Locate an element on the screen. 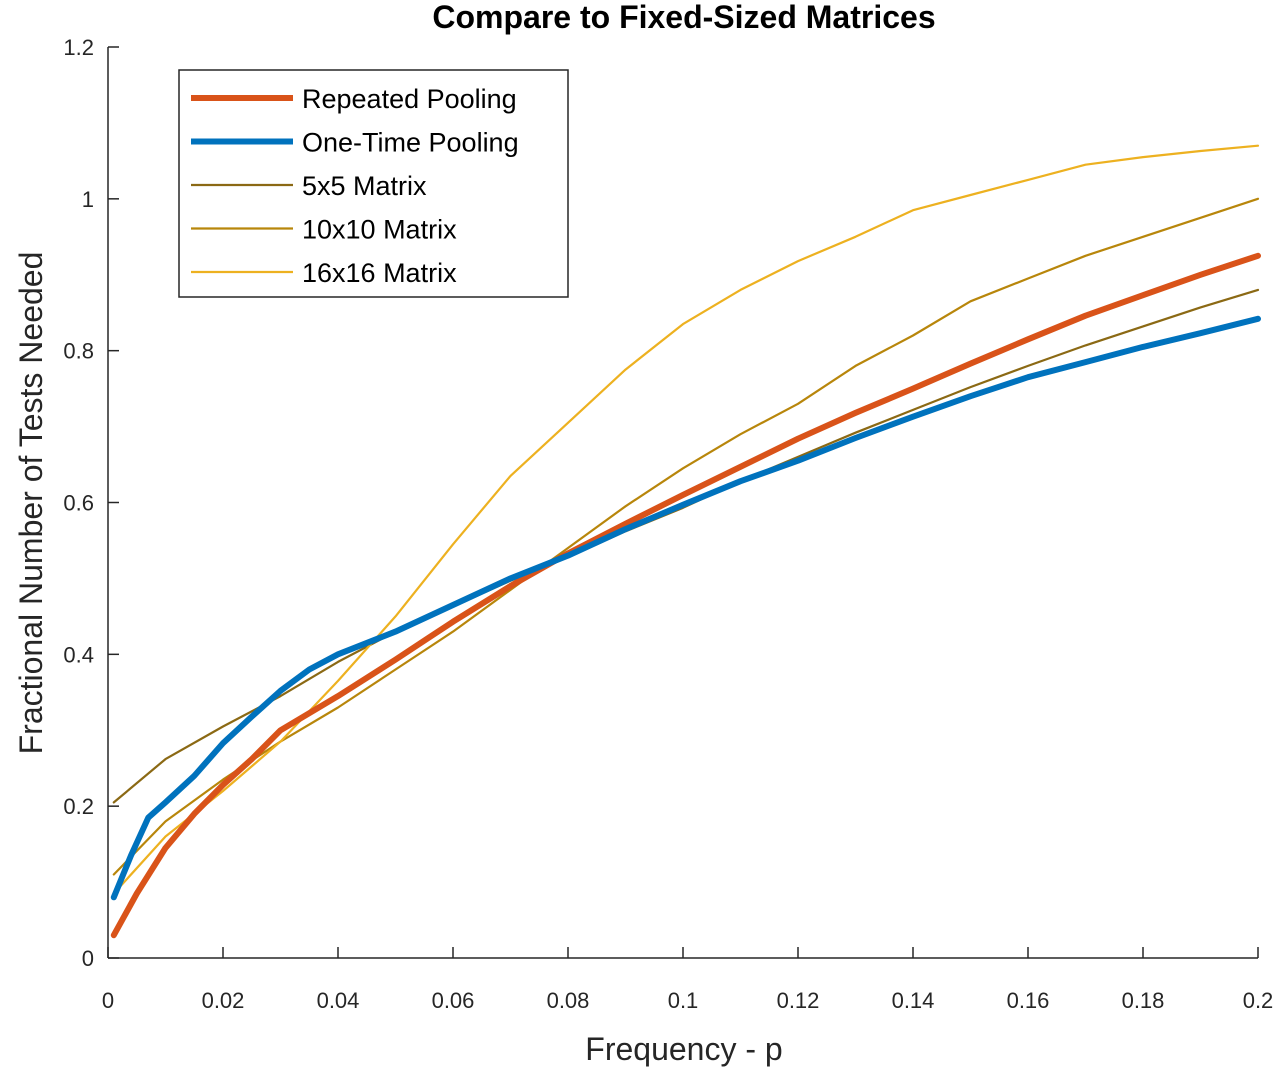  x-tick-label: 0.16 is located at coordinates (1028, 1000).